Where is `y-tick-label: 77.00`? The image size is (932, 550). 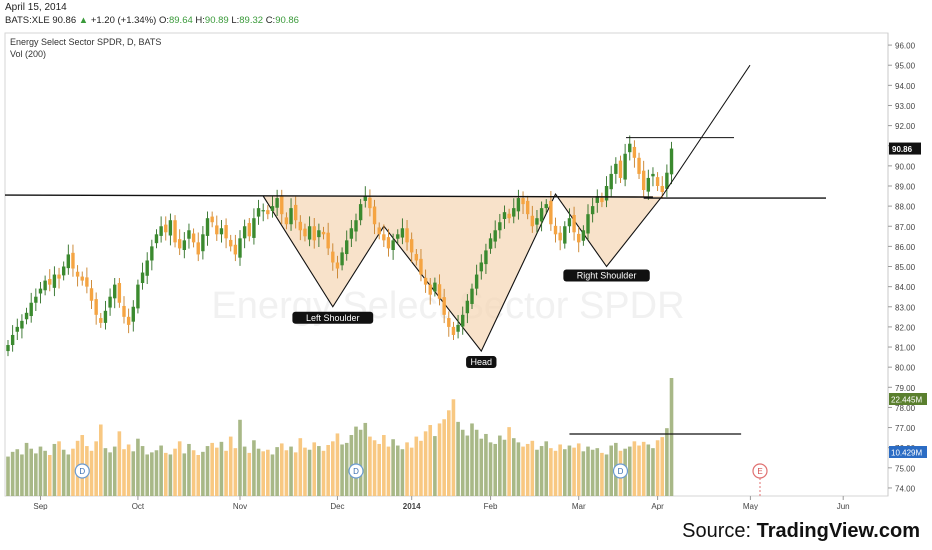 y-tick-label: 77.00 is located at coordinates (905, 428).